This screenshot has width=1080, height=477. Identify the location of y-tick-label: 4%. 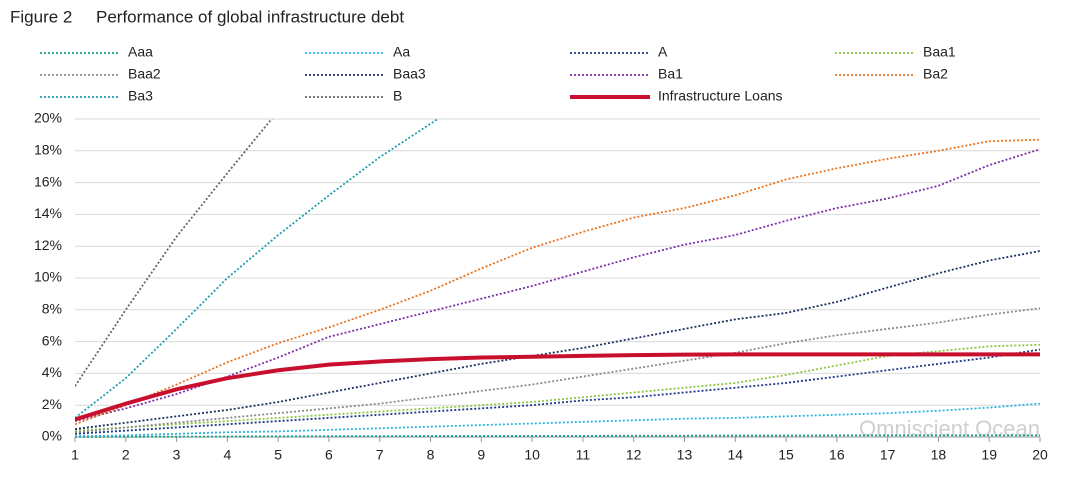
(52, 372).